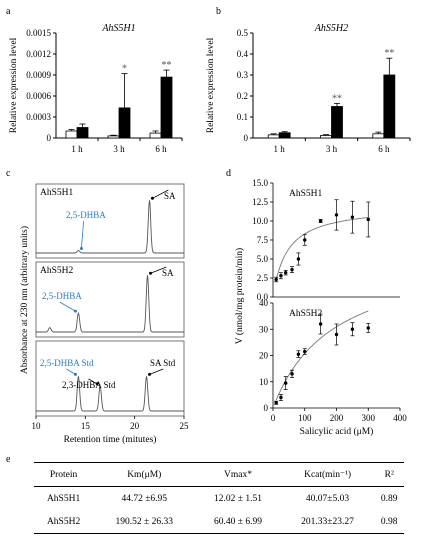 The image size is (424, 550). I want to click on y-tick-label: 10.0, so click(260, 221).